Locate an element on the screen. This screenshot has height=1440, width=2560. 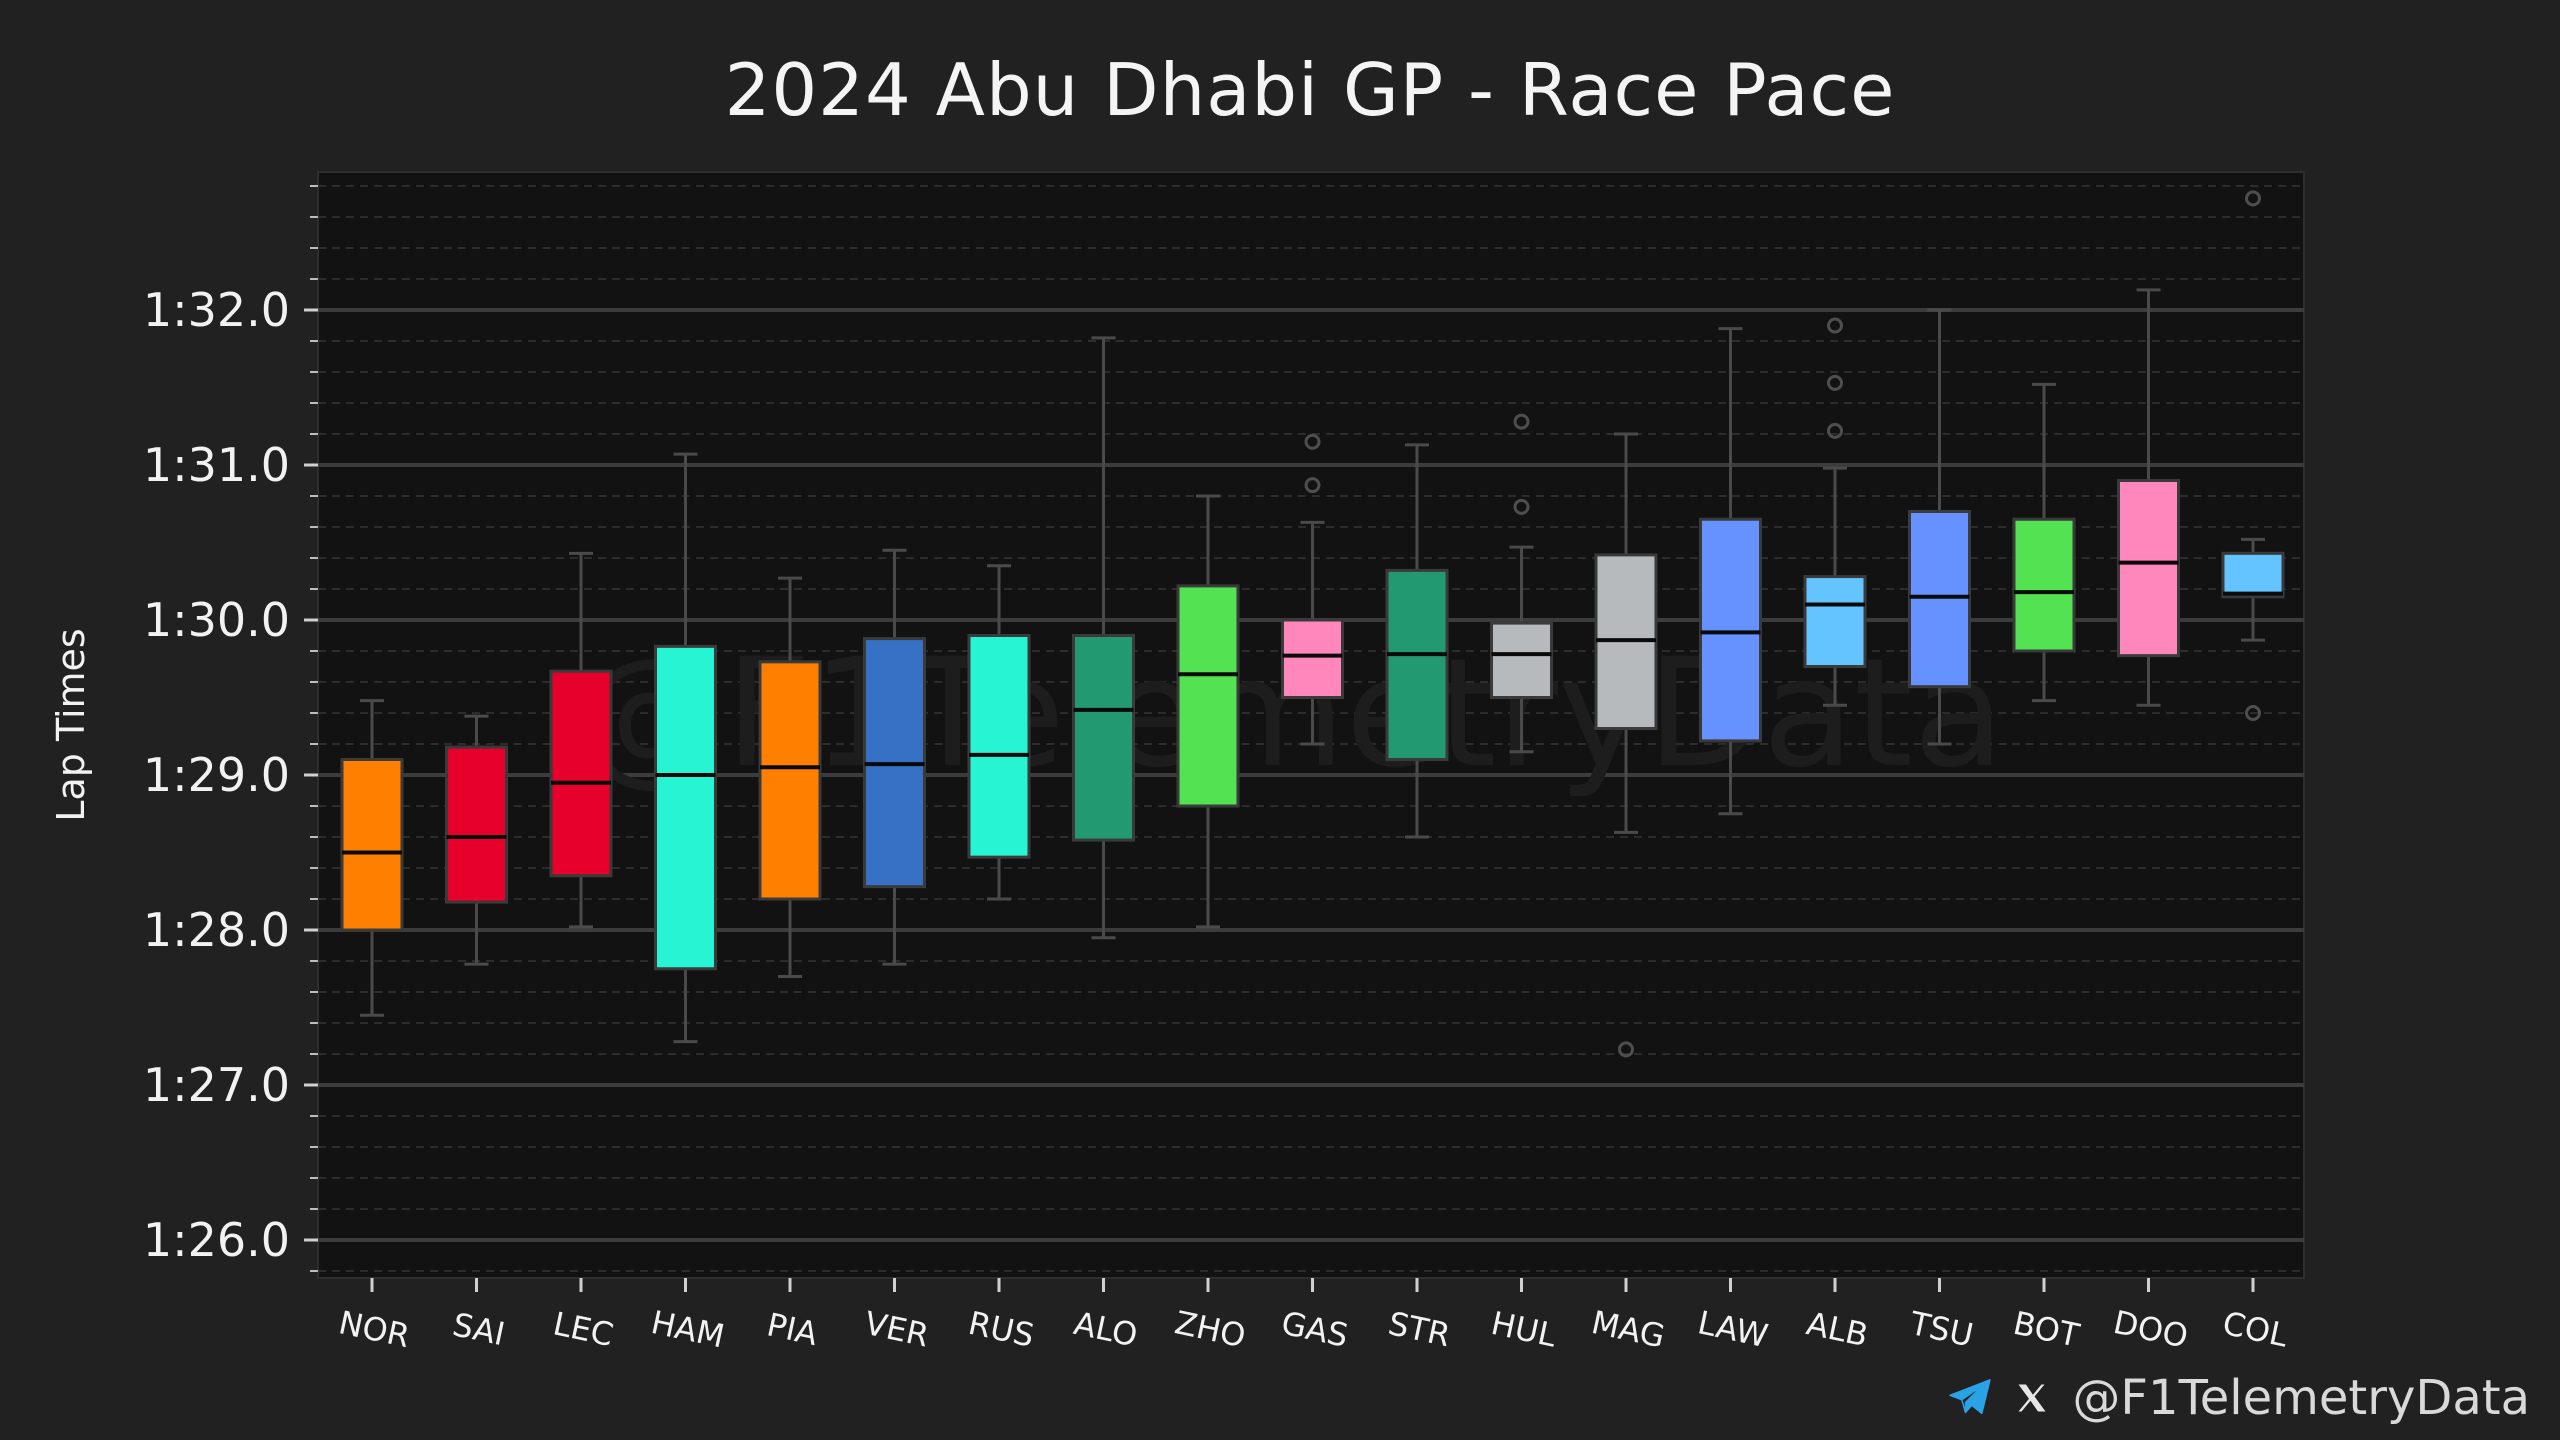
x-tick-label: RUS is located at coordinates (1001, 1329).